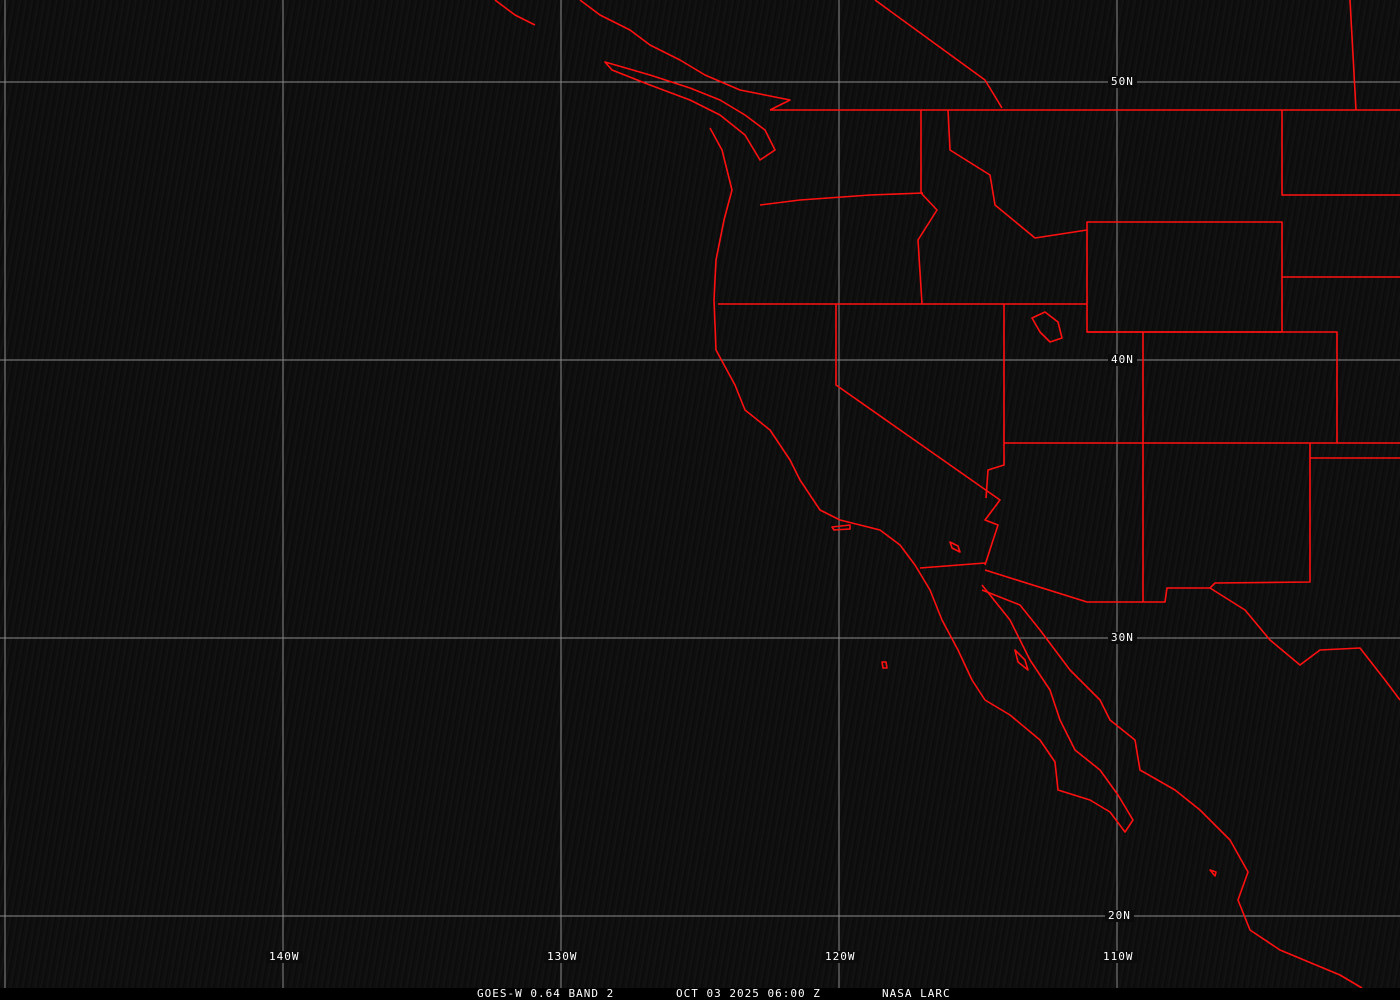  I want to click on islands-gulf, so click(1021, 660).